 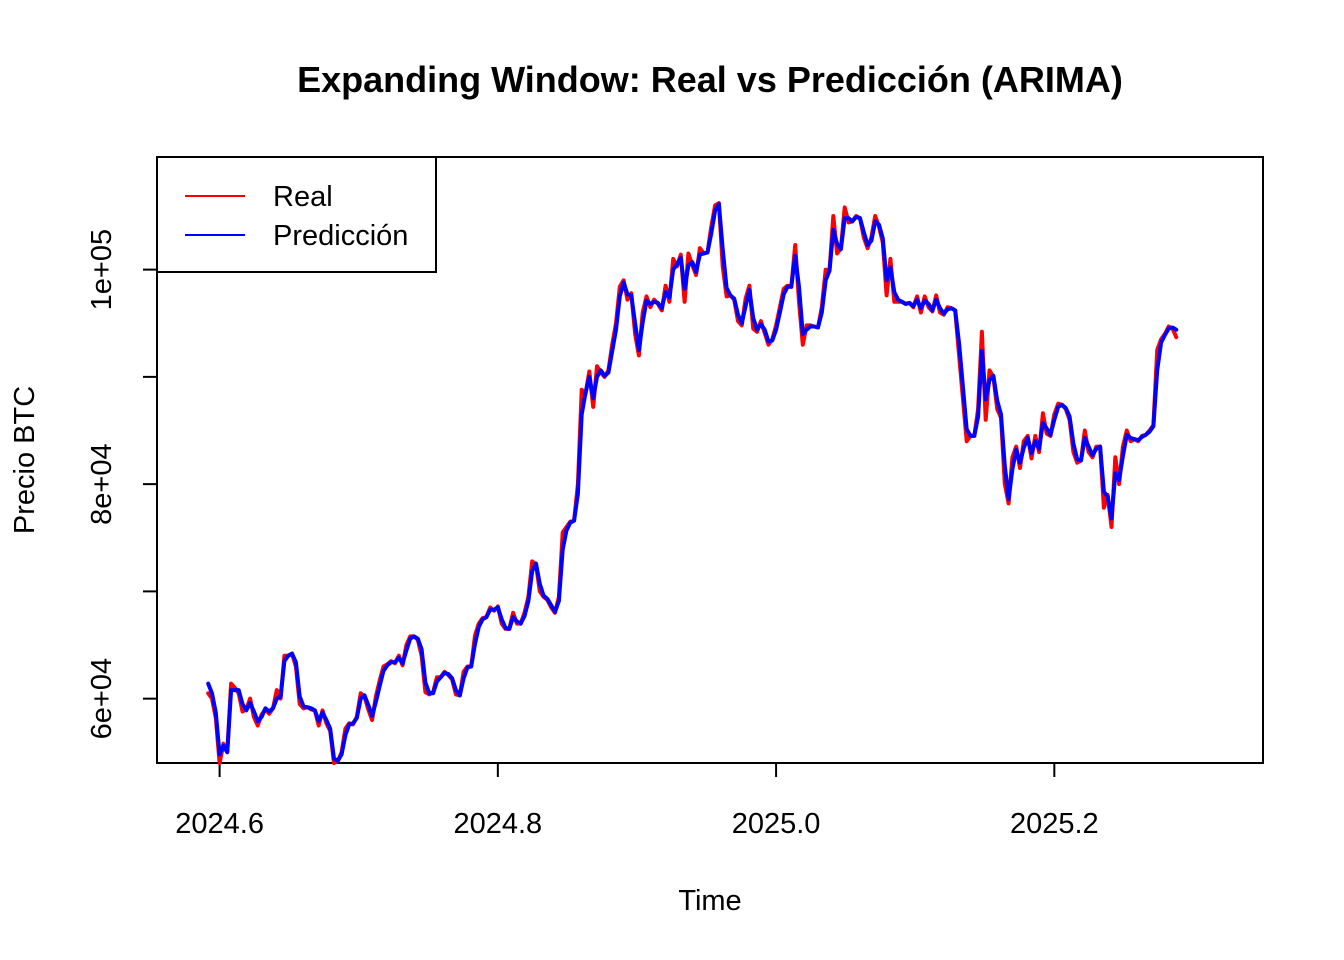 What do you see at coordinates (303, 197) in the screenshot?
I see `legend-label-real: Real` at bounding box center [303, 197].